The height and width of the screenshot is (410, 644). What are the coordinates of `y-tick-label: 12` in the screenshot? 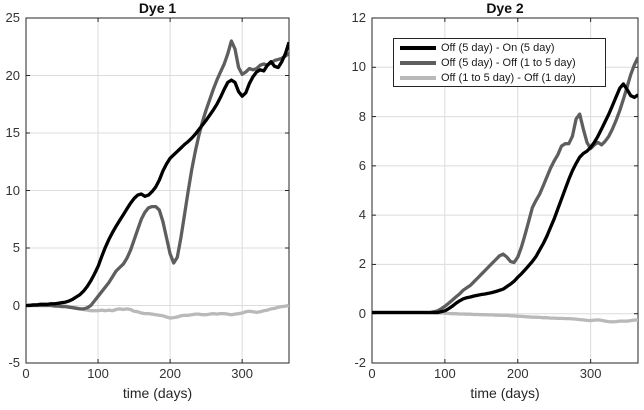 It's located at (358, 17).